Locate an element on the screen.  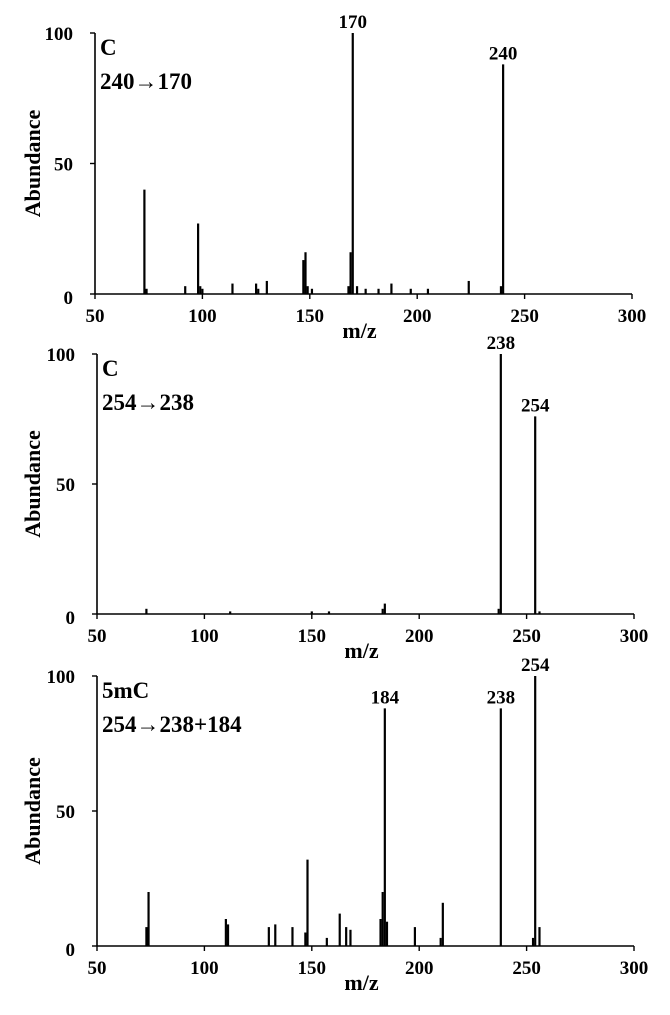
panel-title: 5mC is located at coordinates (125, 690).